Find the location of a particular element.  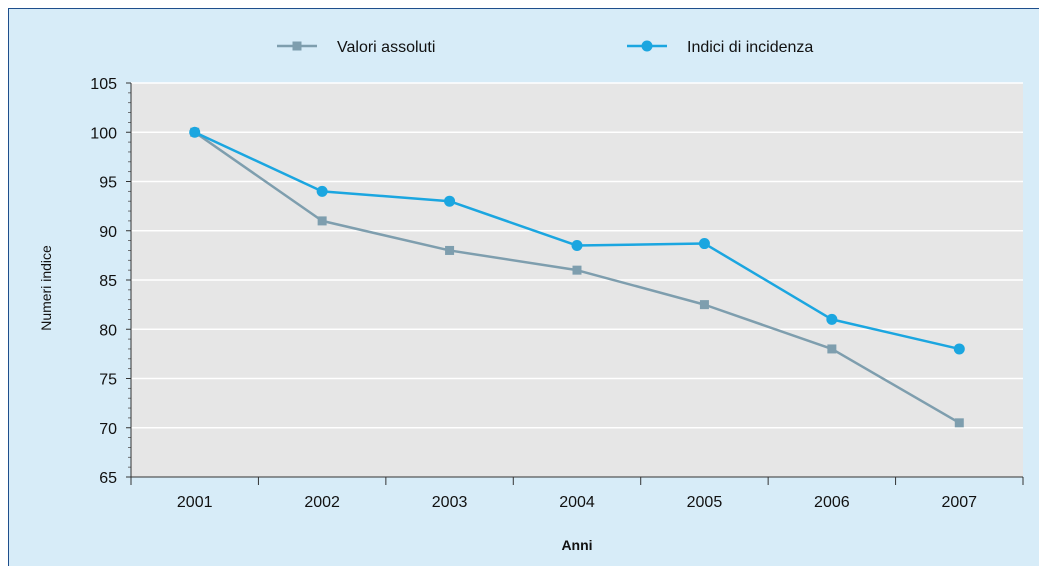

y-tick-label: 90 is located at coordinates (108, 232).